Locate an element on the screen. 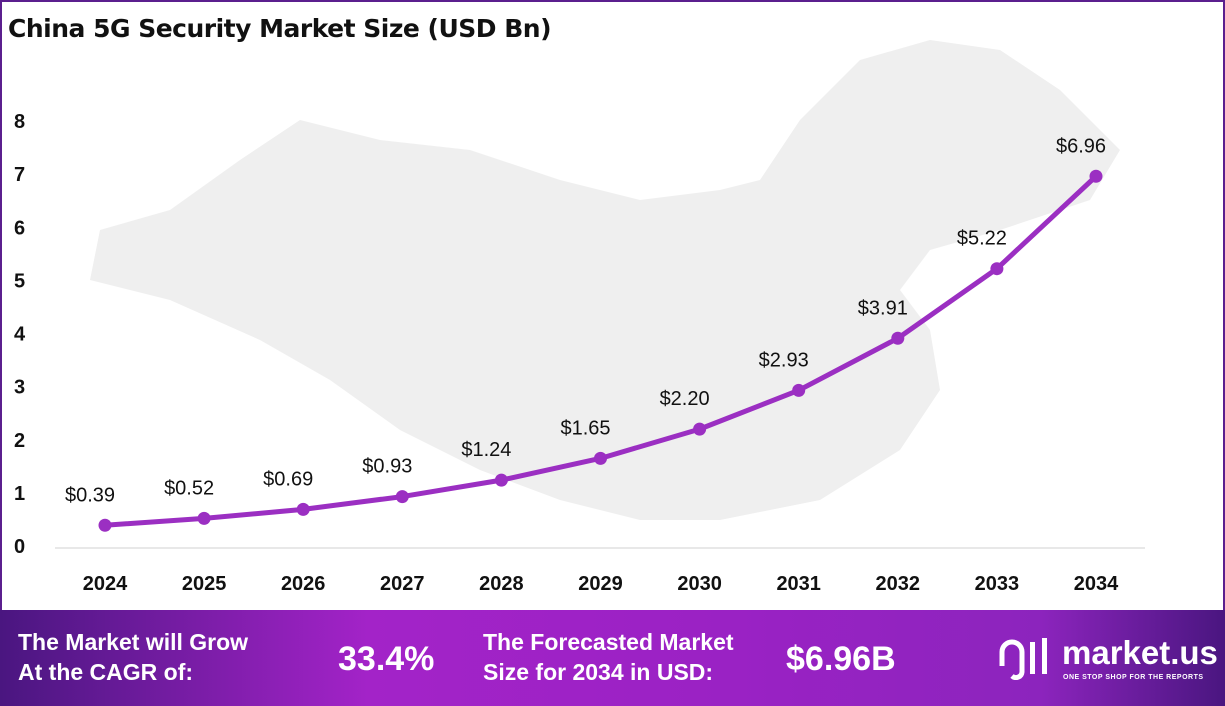 This screenshot has height=706, width=1225. y-tick-label: 5 is located at coordinates (19, 281).